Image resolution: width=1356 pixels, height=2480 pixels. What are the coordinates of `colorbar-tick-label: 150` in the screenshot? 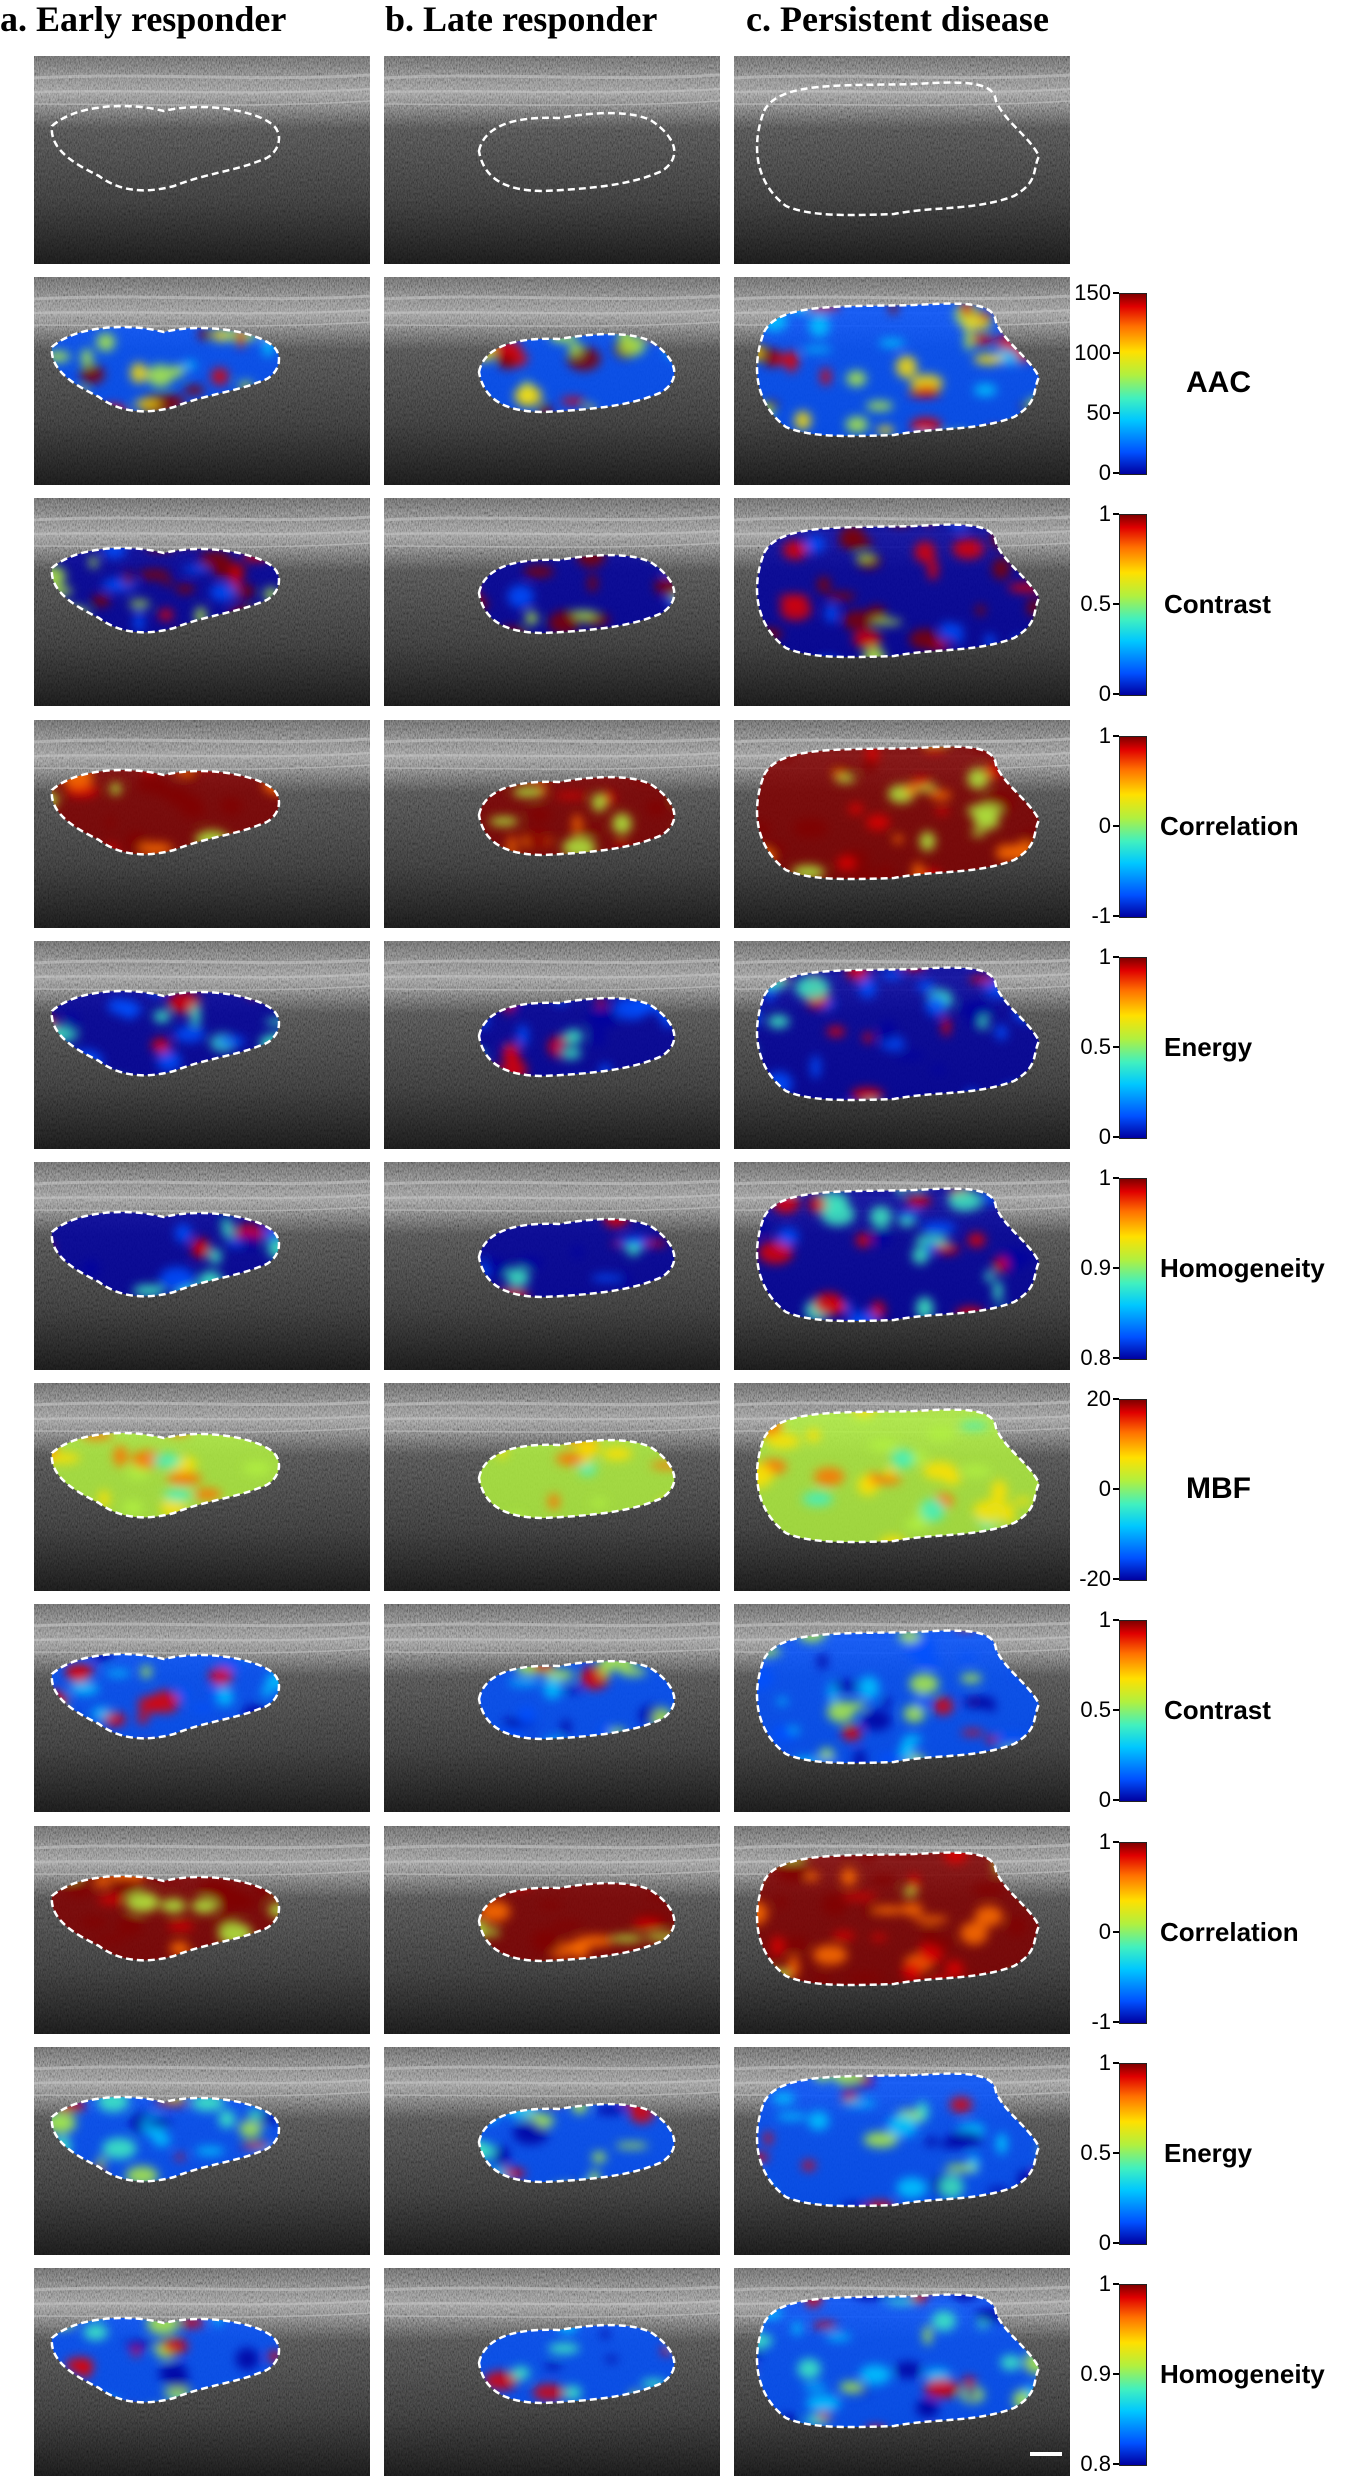 It's located at (1092, 292).